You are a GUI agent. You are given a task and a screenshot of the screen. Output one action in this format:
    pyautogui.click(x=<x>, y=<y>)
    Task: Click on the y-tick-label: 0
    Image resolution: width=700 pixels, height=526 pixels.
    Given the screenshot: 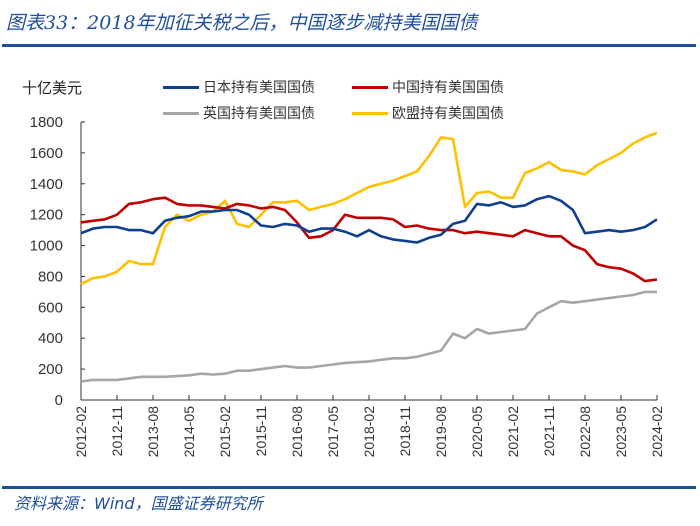 What is the action you would take?
    pyautogui.click(x=59, y=400)
    